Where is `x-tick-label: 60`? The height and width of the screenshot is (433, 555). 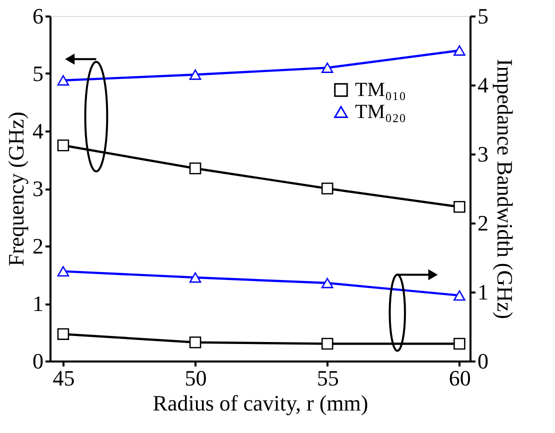 x-tick-label: 60 is located at coordinates (459, 378).